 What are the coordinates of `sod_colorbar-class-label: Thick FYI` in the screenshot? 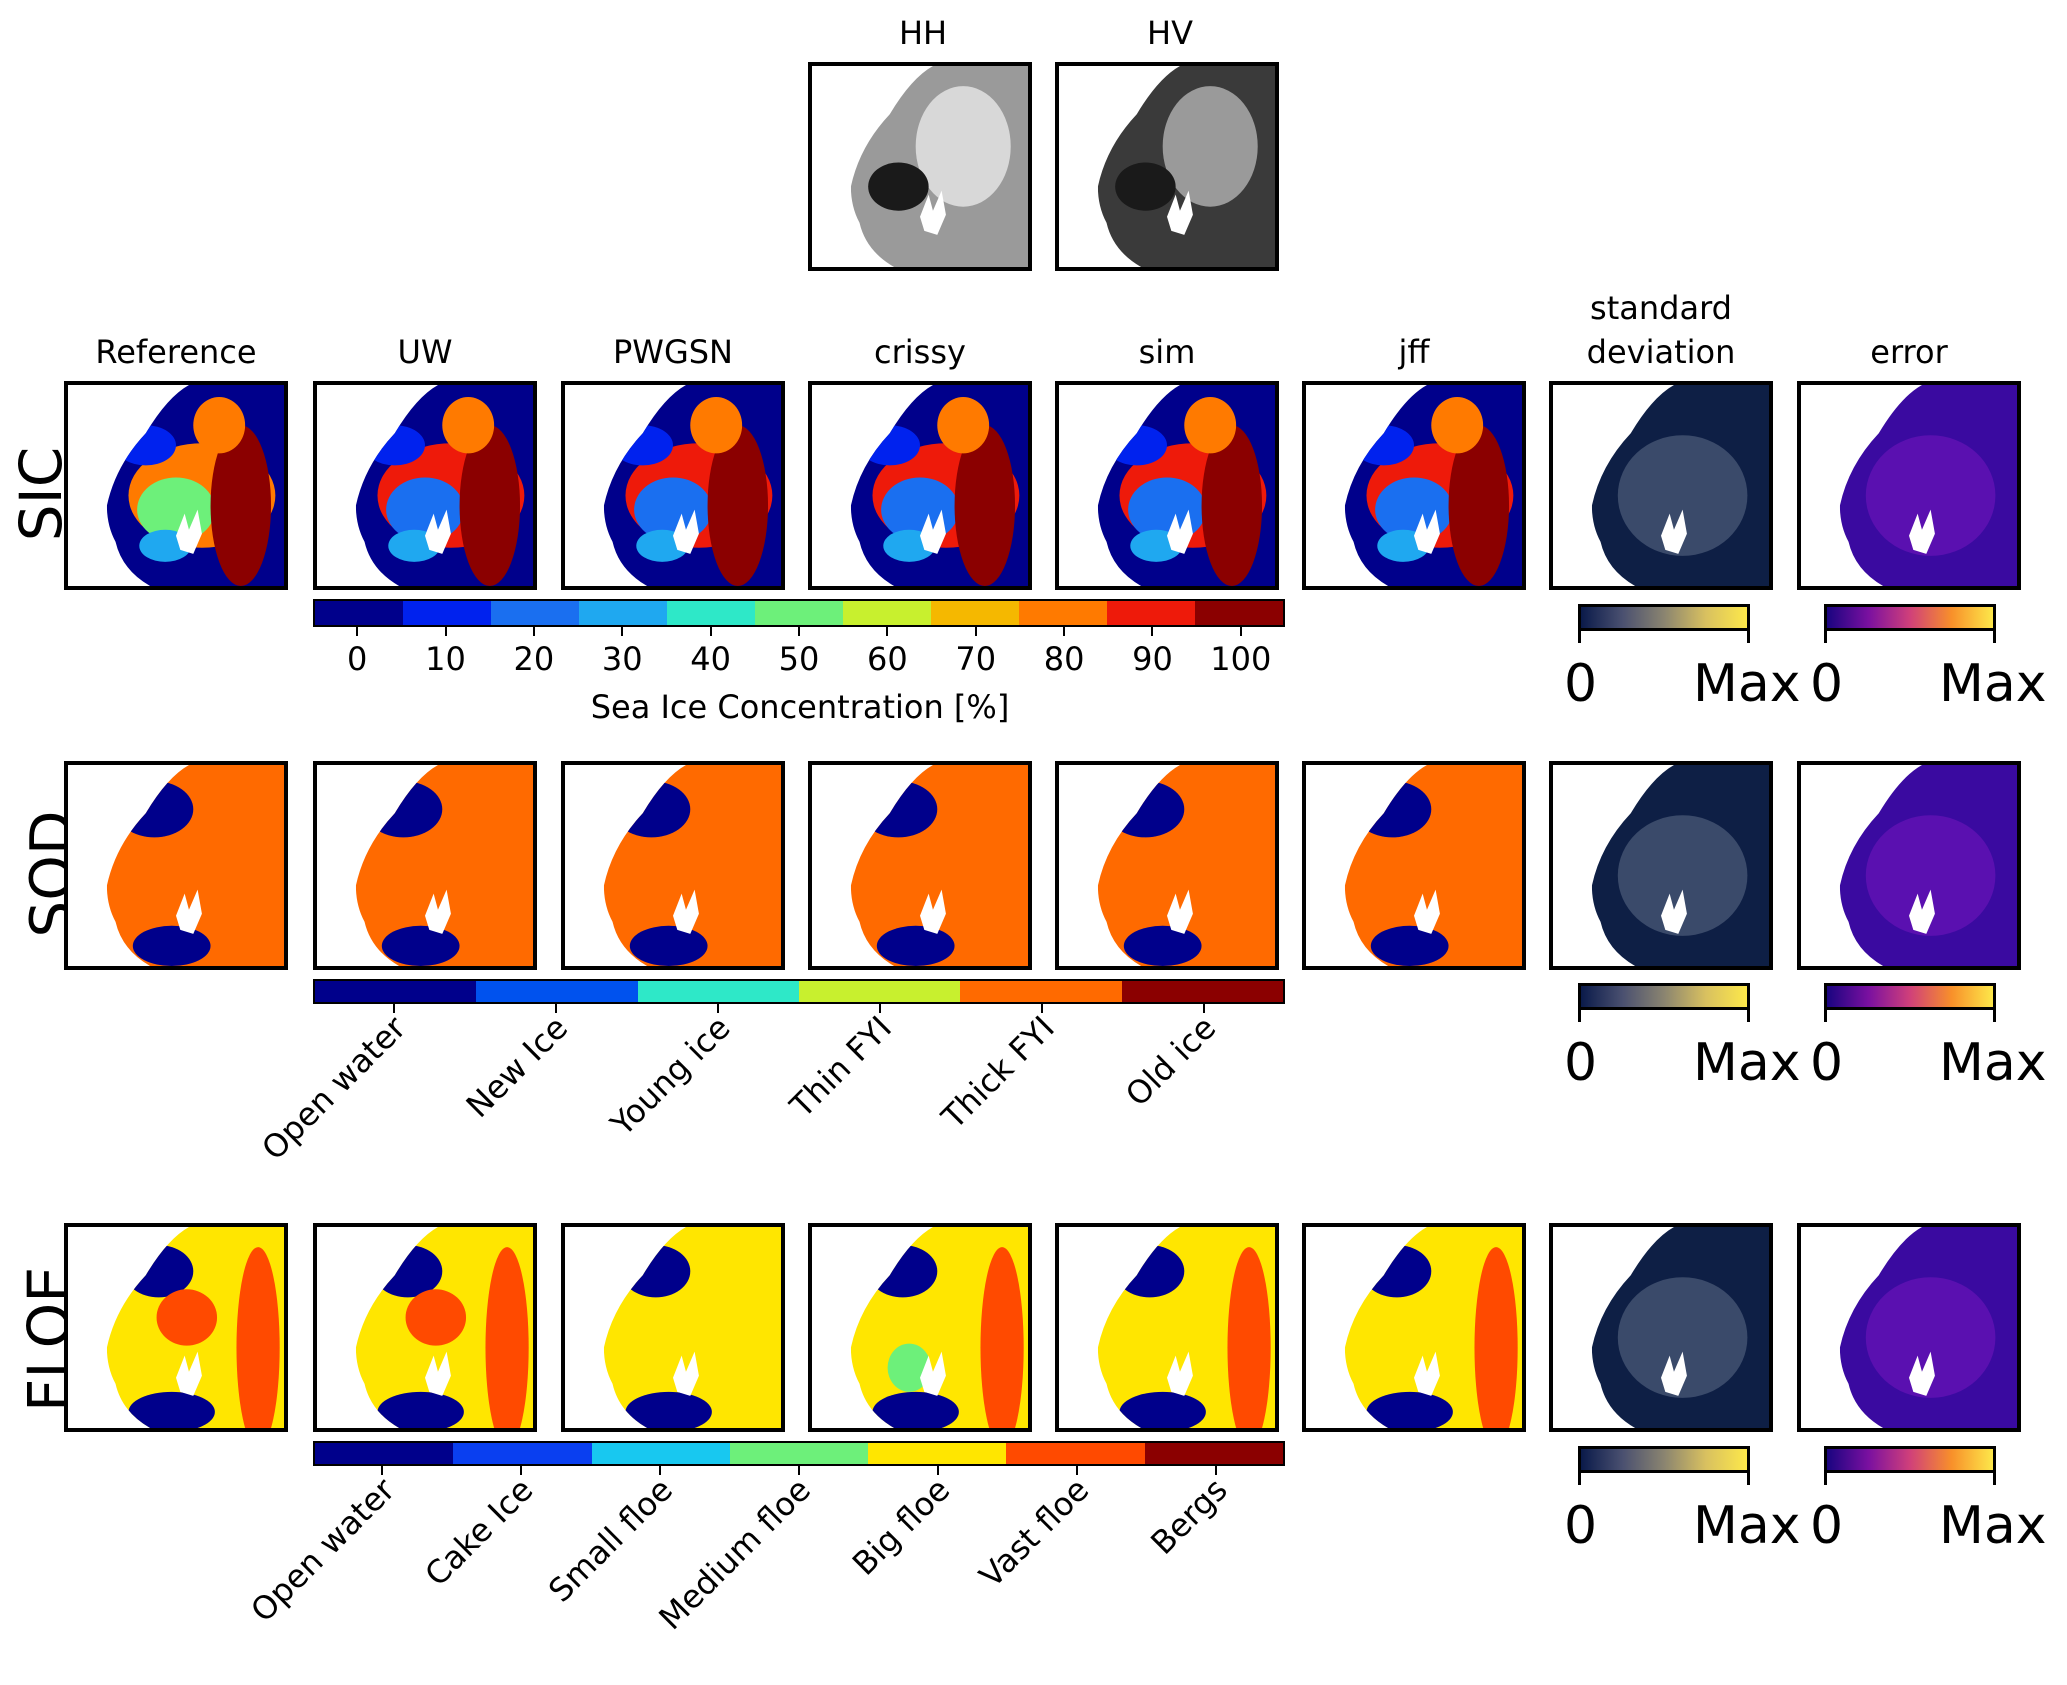 It's located at (997, 1072).